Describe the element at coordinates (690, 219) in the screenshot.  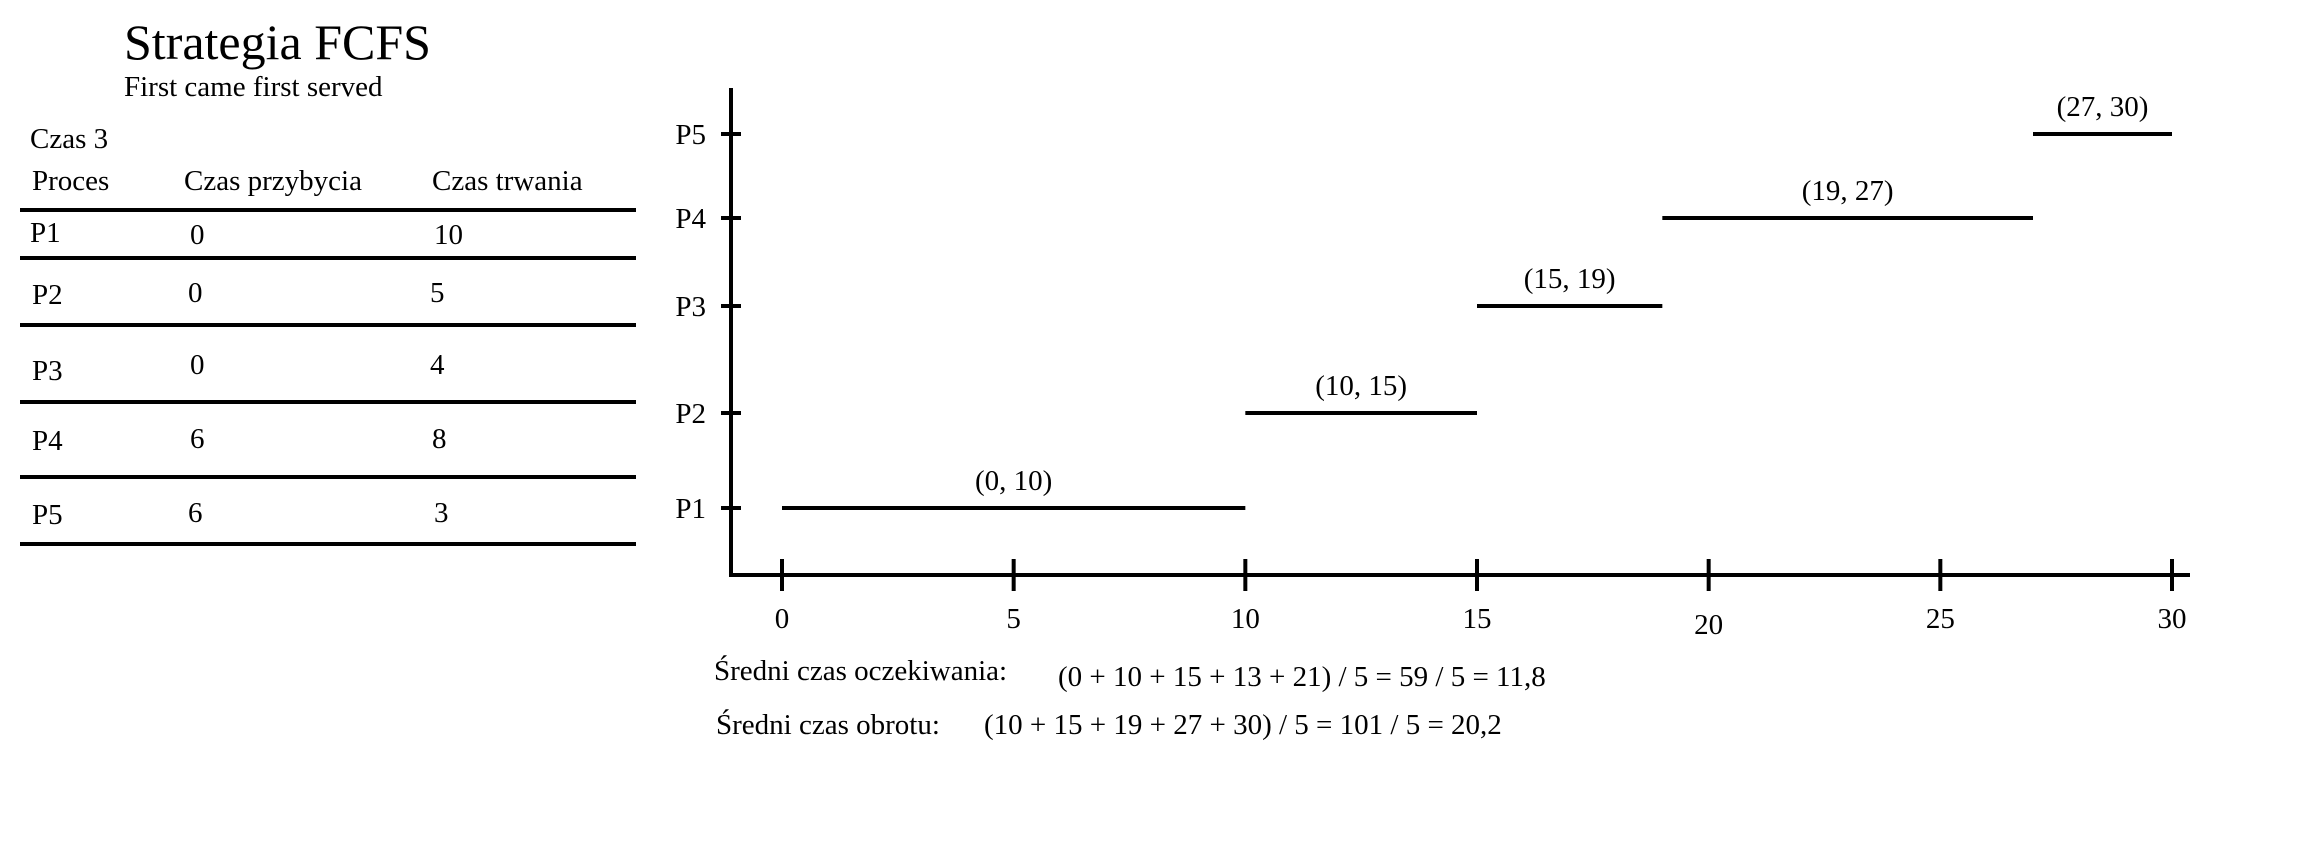
I see `y-tick-label: P4` at that location.